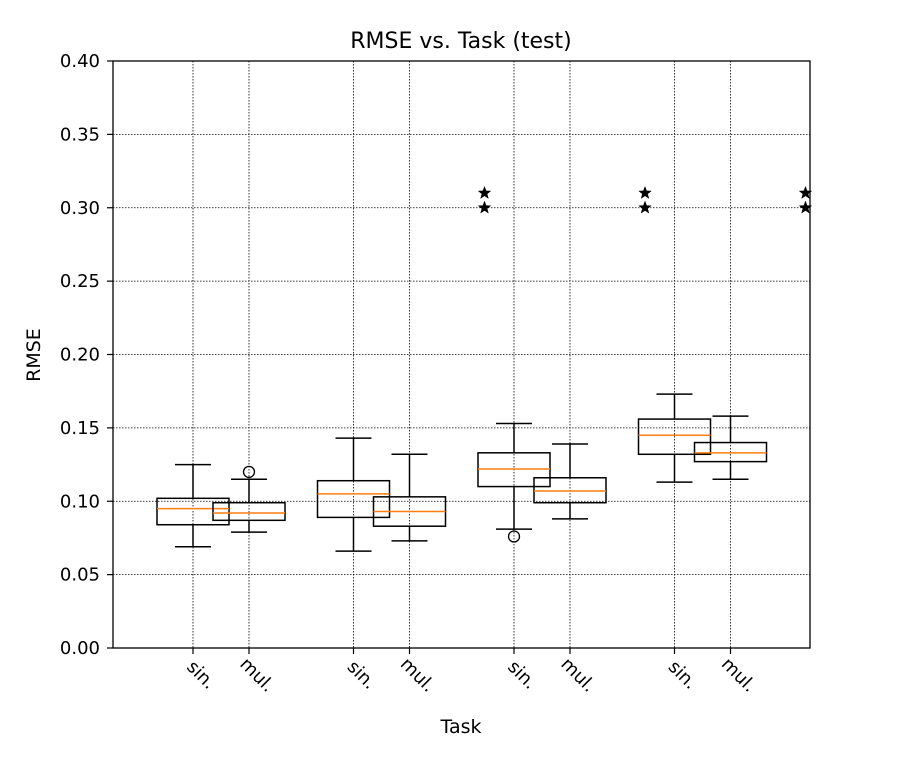 The width and height of the screenshot is (900, 763). What do you see at coordinates (80, 208) in the screenshot?
I see `y-tick-label: 0.30` at bounding box center [80, 208].